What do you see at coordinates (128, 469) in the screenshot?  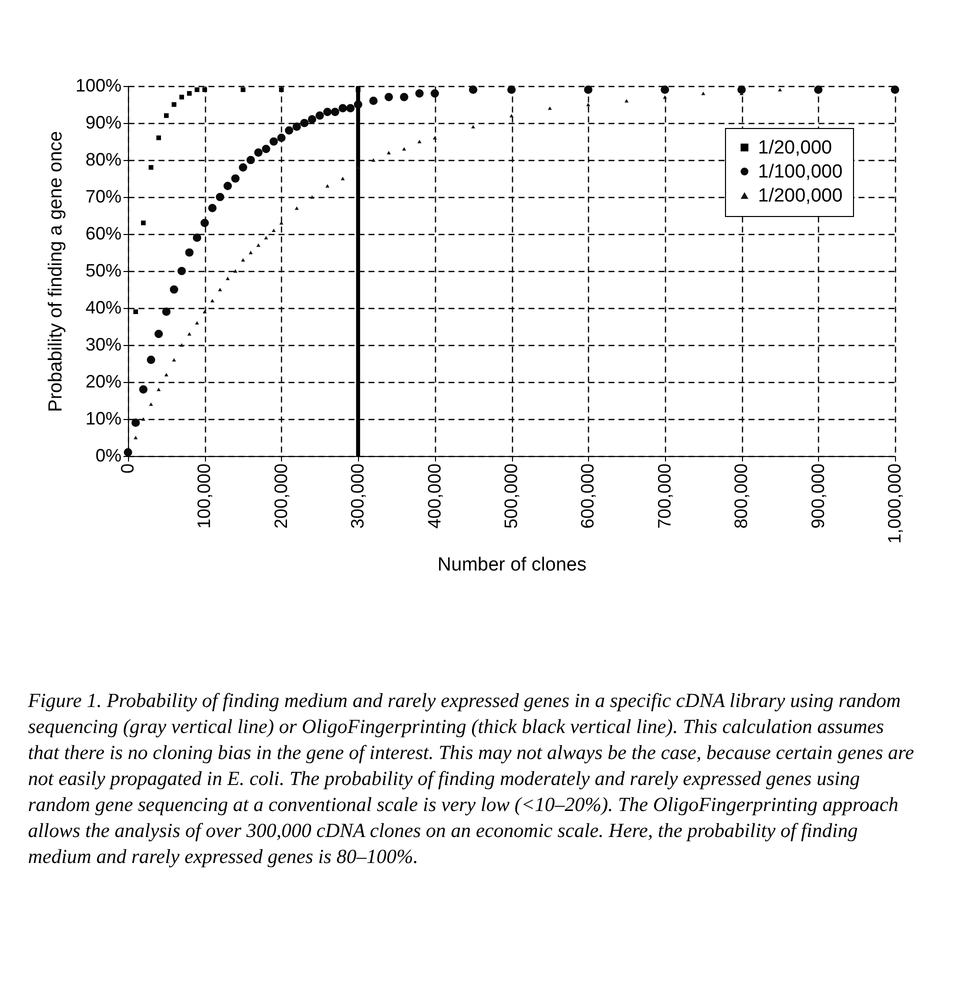 I see `x-tick-label: 0` at bounding box center [128, 469].